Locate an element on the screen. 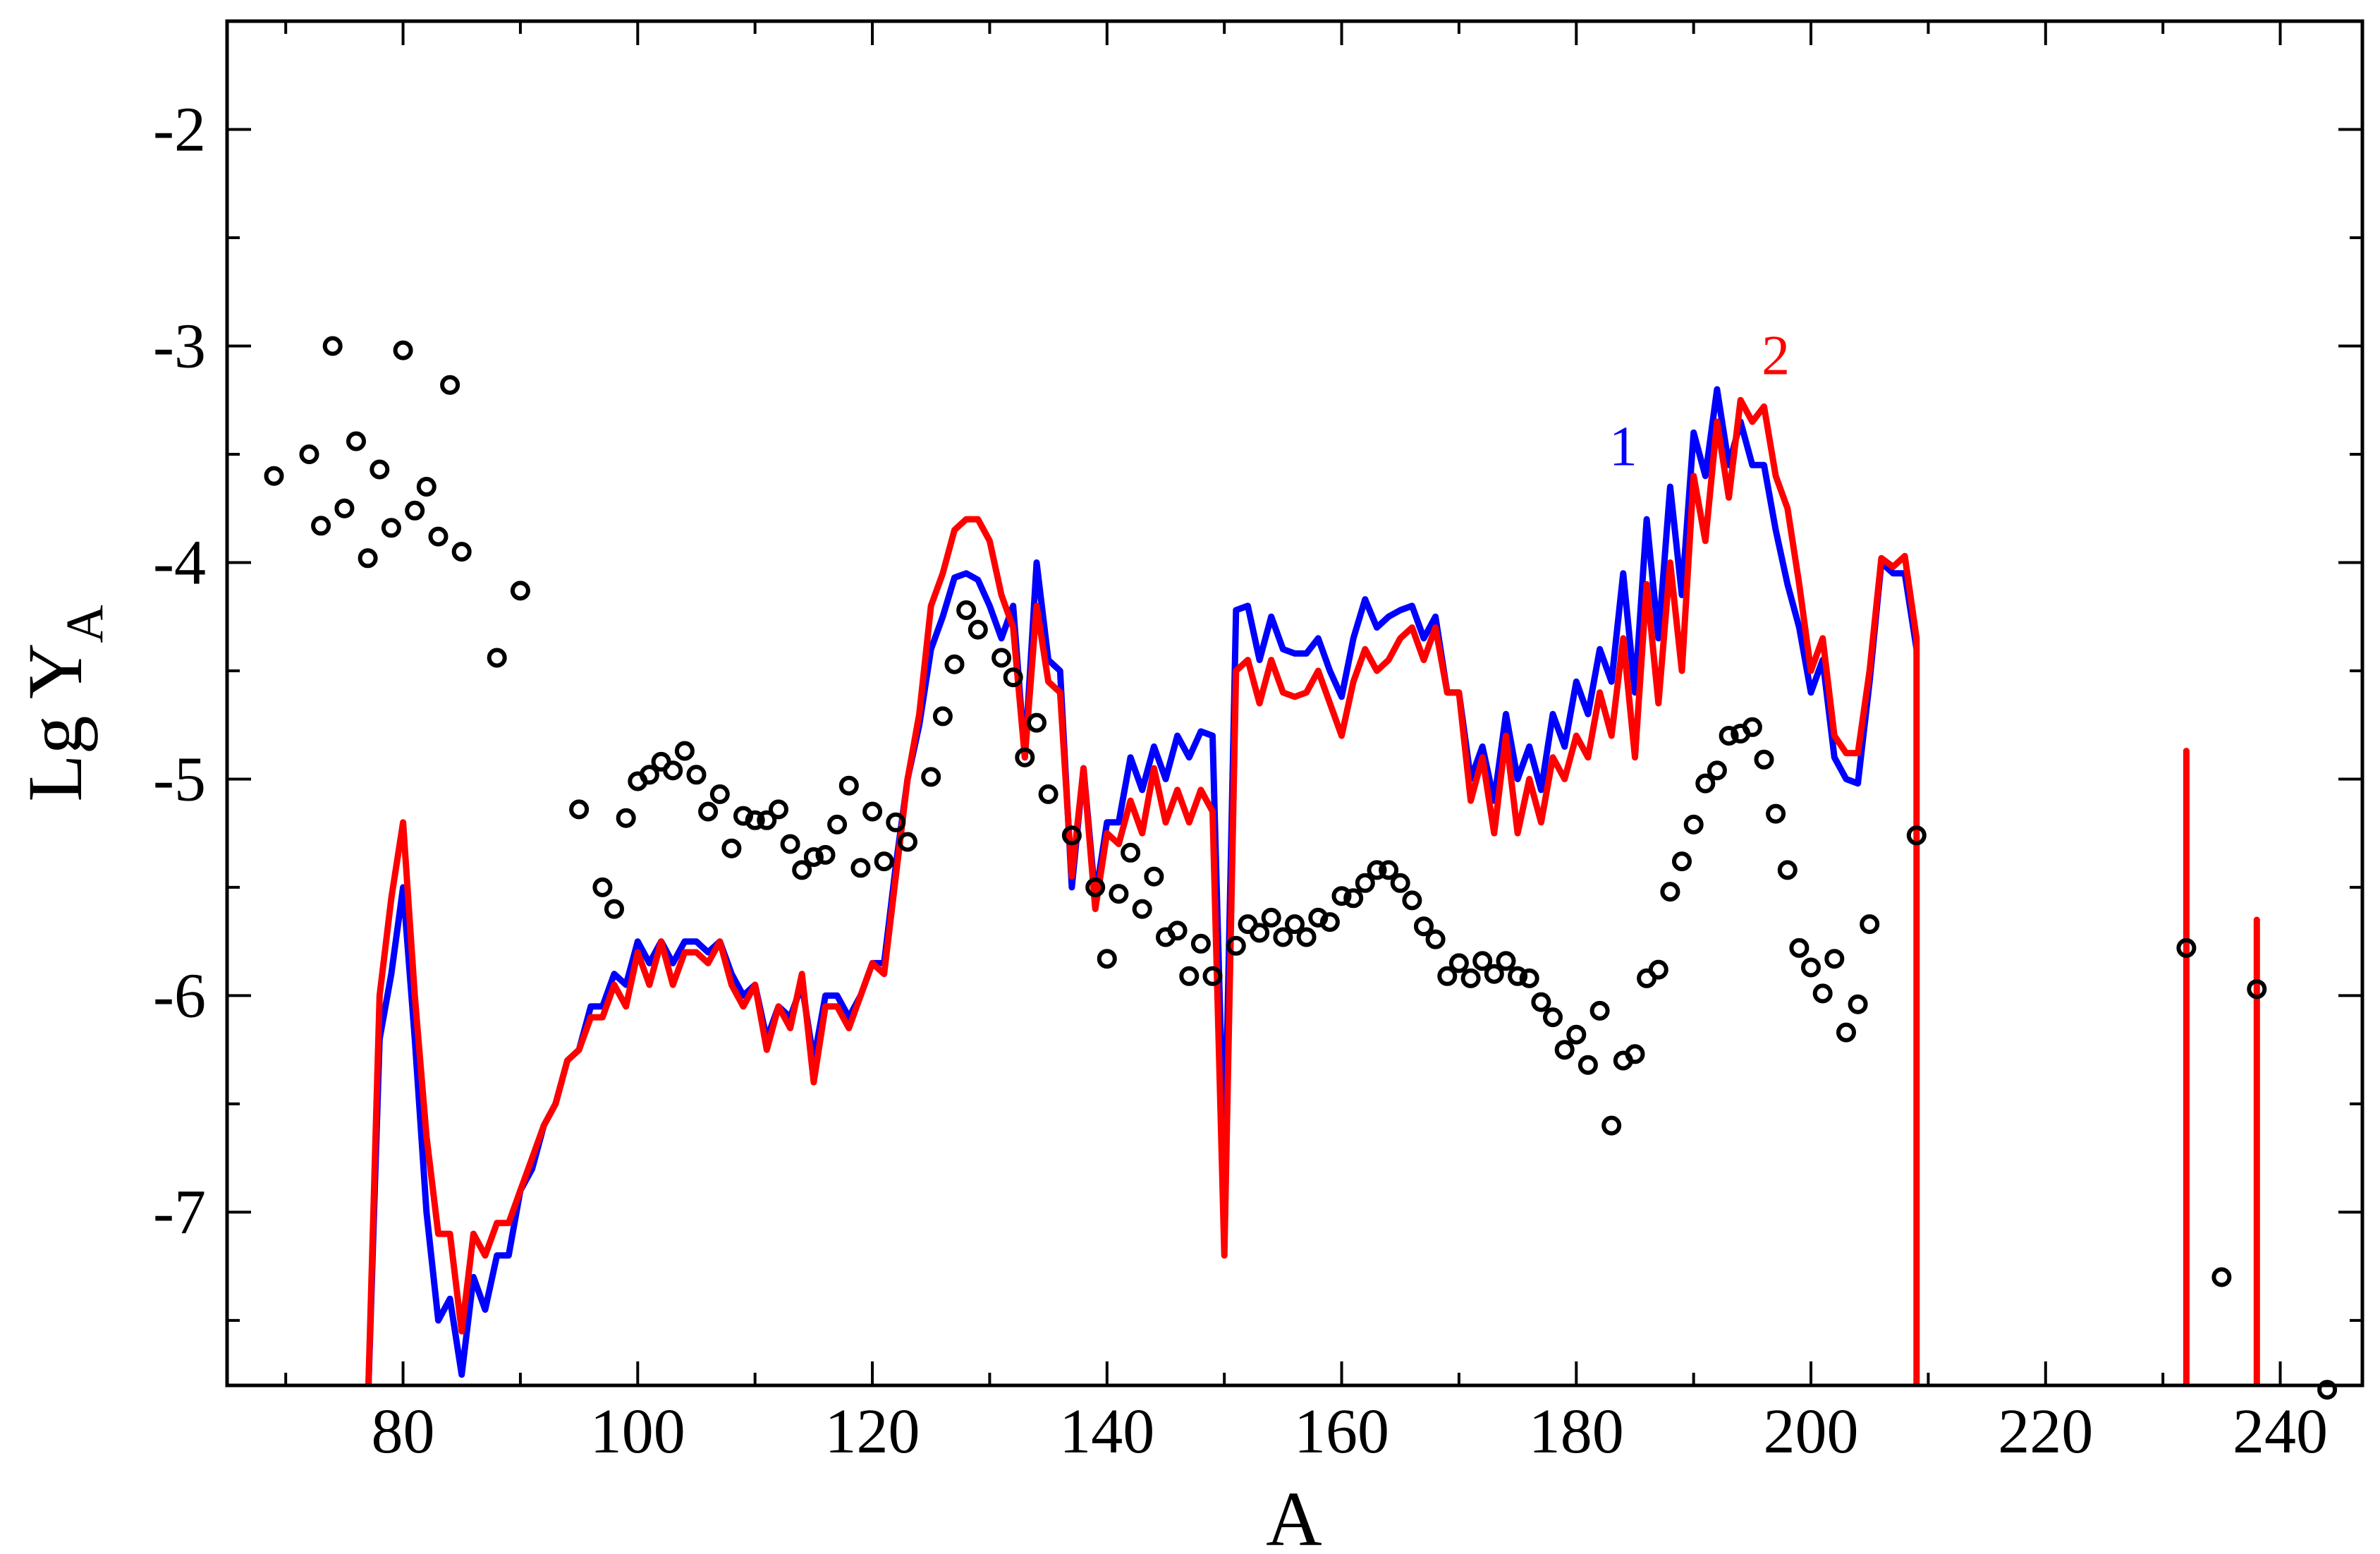  x-tick-label: 240 is located at coordinates (2280, 1432).